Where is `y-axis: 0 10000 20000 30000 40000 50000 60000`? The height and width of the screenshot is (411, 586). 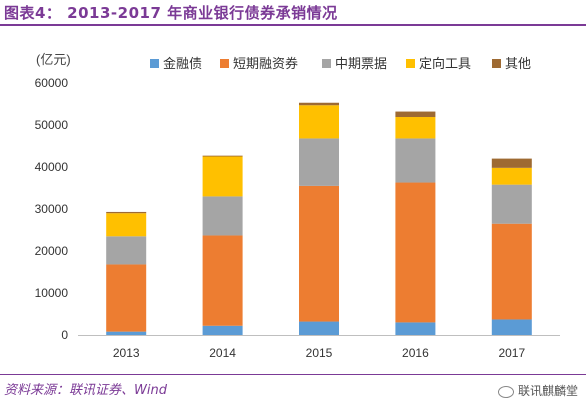 y-axis: 0 10000 20000 30000 40000 50000 60000 is located at coordinates (52, 209).